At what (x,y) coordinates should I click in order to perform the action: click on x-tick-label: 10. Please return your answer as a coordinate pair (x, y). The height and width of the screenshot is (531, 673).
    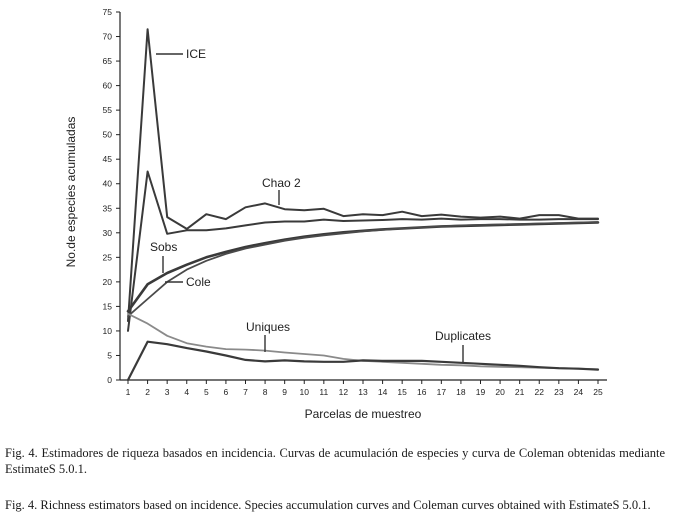
    Looking at the image, I should click on (305, 392).